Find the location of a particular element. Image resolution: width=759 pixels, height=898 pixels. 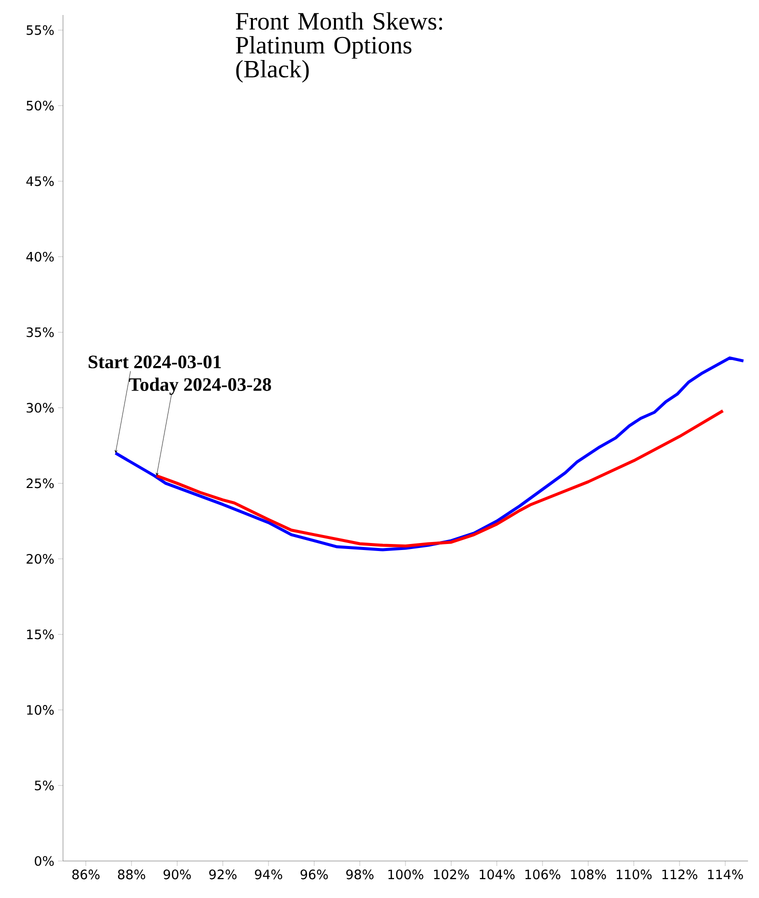

x-tick-label: 112% is located at coordinates (680, 875).